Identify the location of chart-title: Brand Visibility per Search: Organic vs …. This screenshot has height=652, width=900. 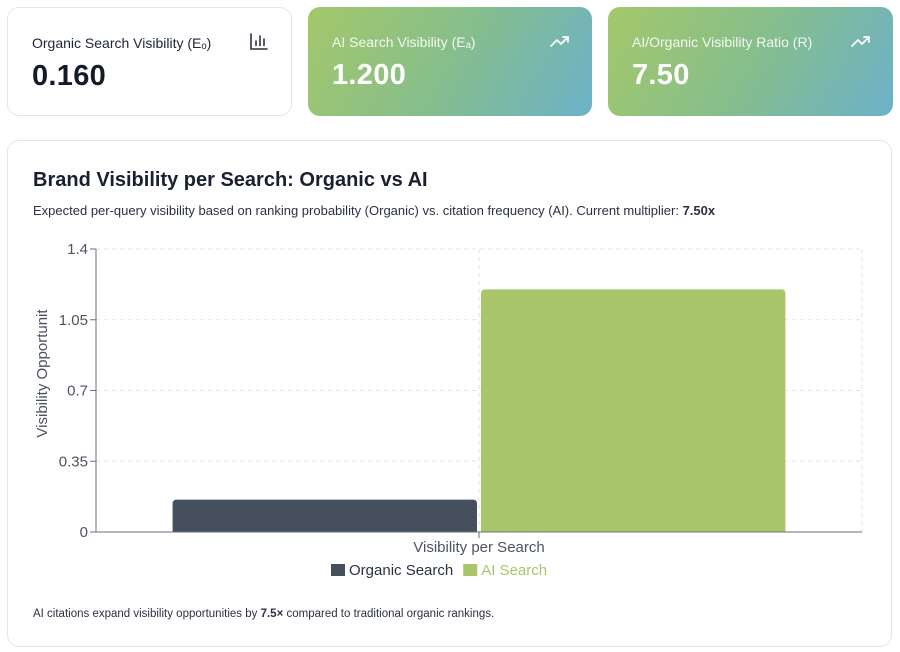
(230, 180).